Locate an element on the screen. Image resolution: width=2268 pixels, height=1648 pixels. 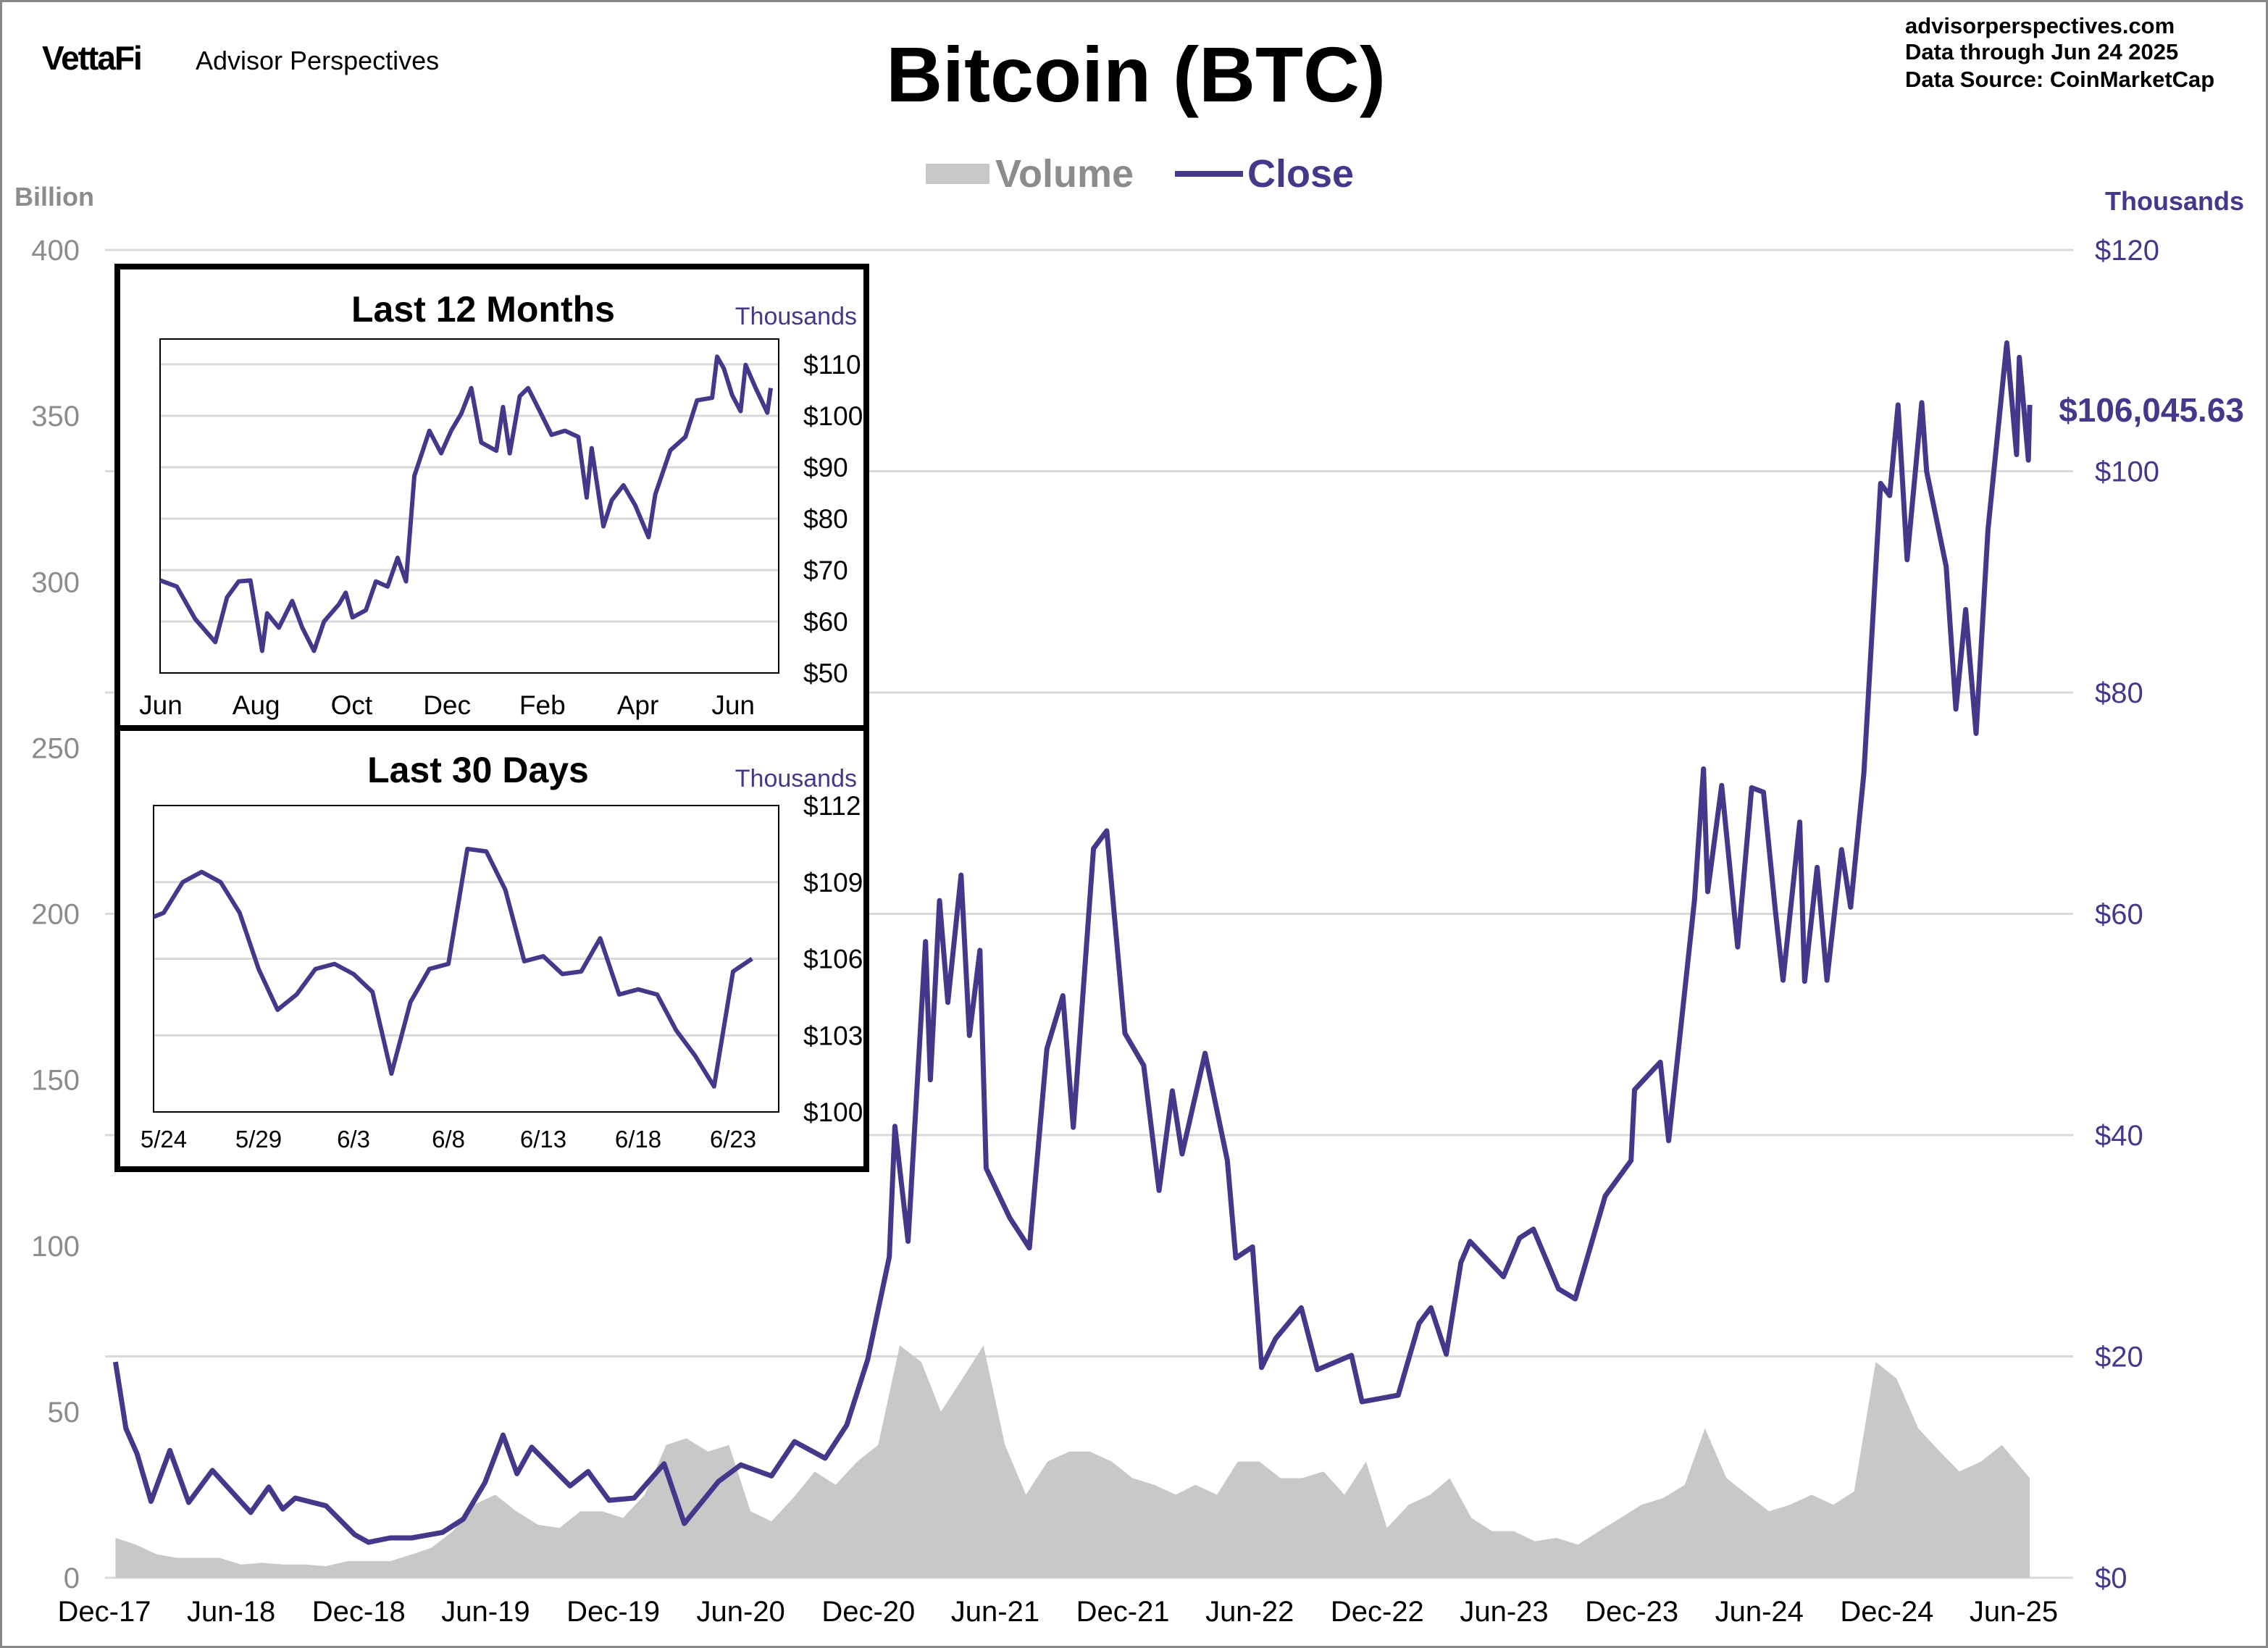
x-tick-label: Jun-24 is located at coordinates (1760, 1612).